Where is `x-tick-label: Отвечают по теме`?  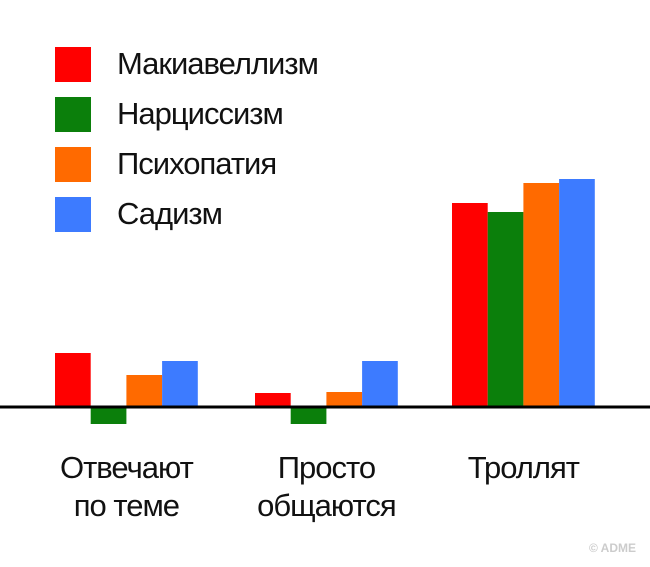
x-tick-label: Отвечают по теме is located at coordinates (126, 486).